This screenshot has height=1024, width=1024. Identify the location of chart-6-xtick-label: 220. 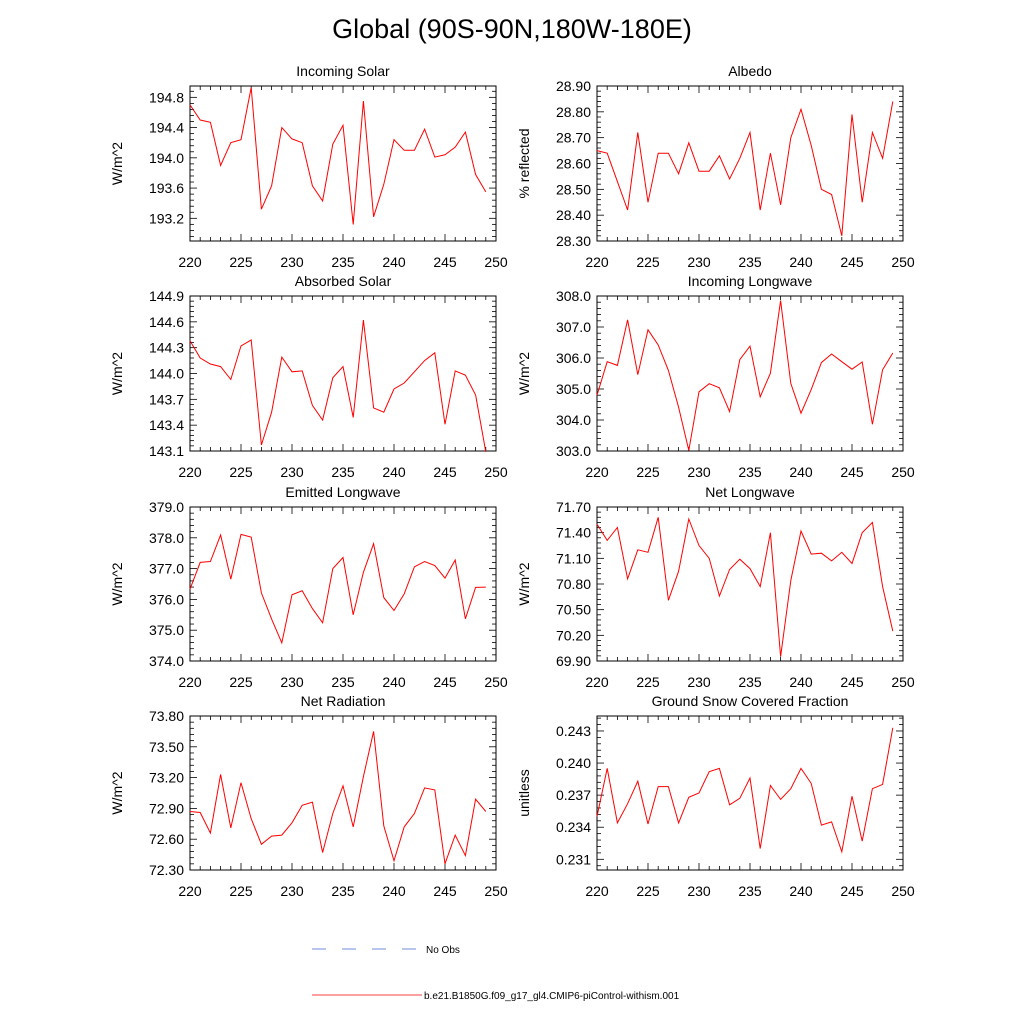
(597, 682).